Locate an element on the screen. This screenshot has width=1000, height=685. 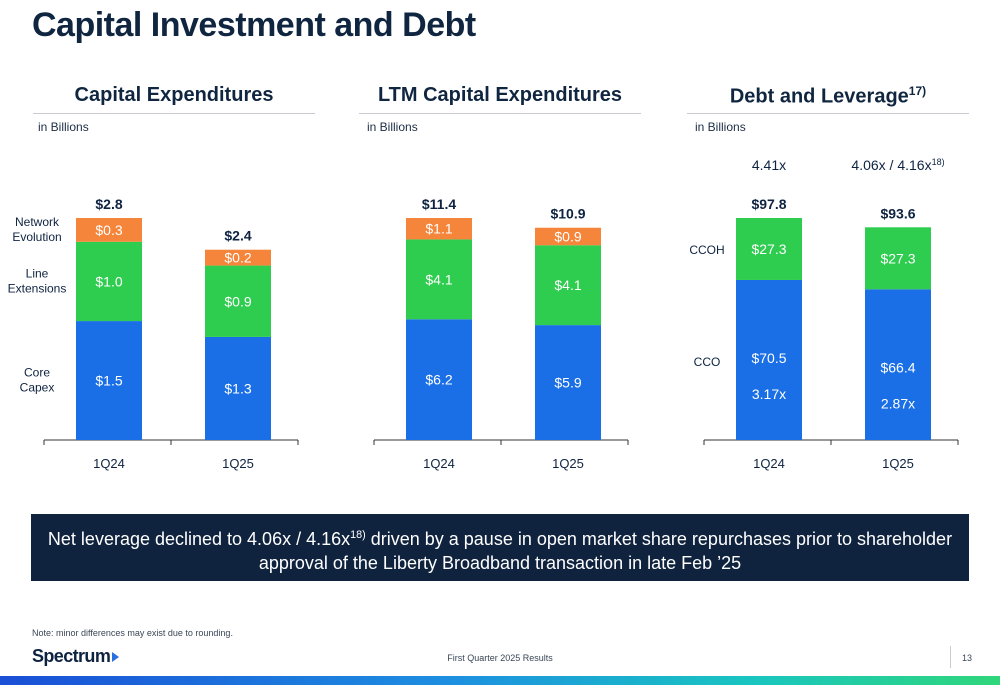
bar-value-label: $0.2 is located at coordinates (237, 258).